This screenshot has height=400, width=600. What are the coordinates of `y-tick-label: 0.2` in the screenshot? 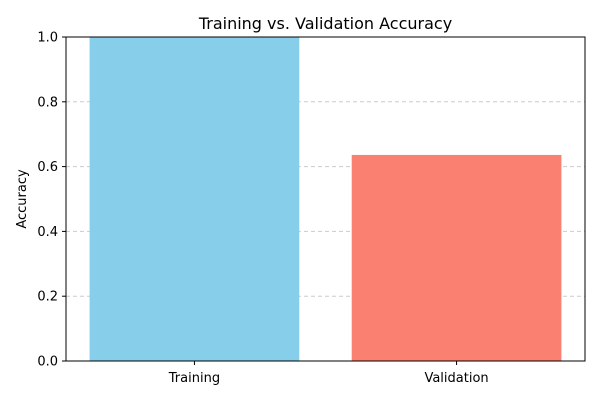 It's located at (47, 297).